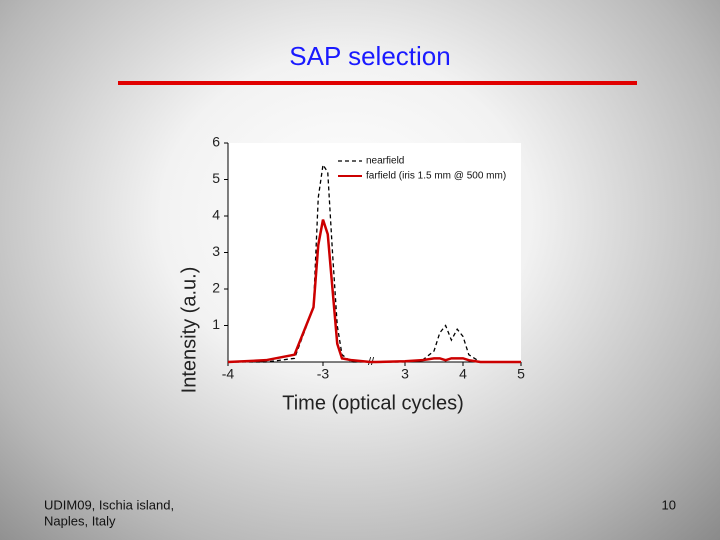  What do you see at coordinates (369, 56) in the screenshot?
I see `slide-title: SAP selection` at bounding box center [369, 56].